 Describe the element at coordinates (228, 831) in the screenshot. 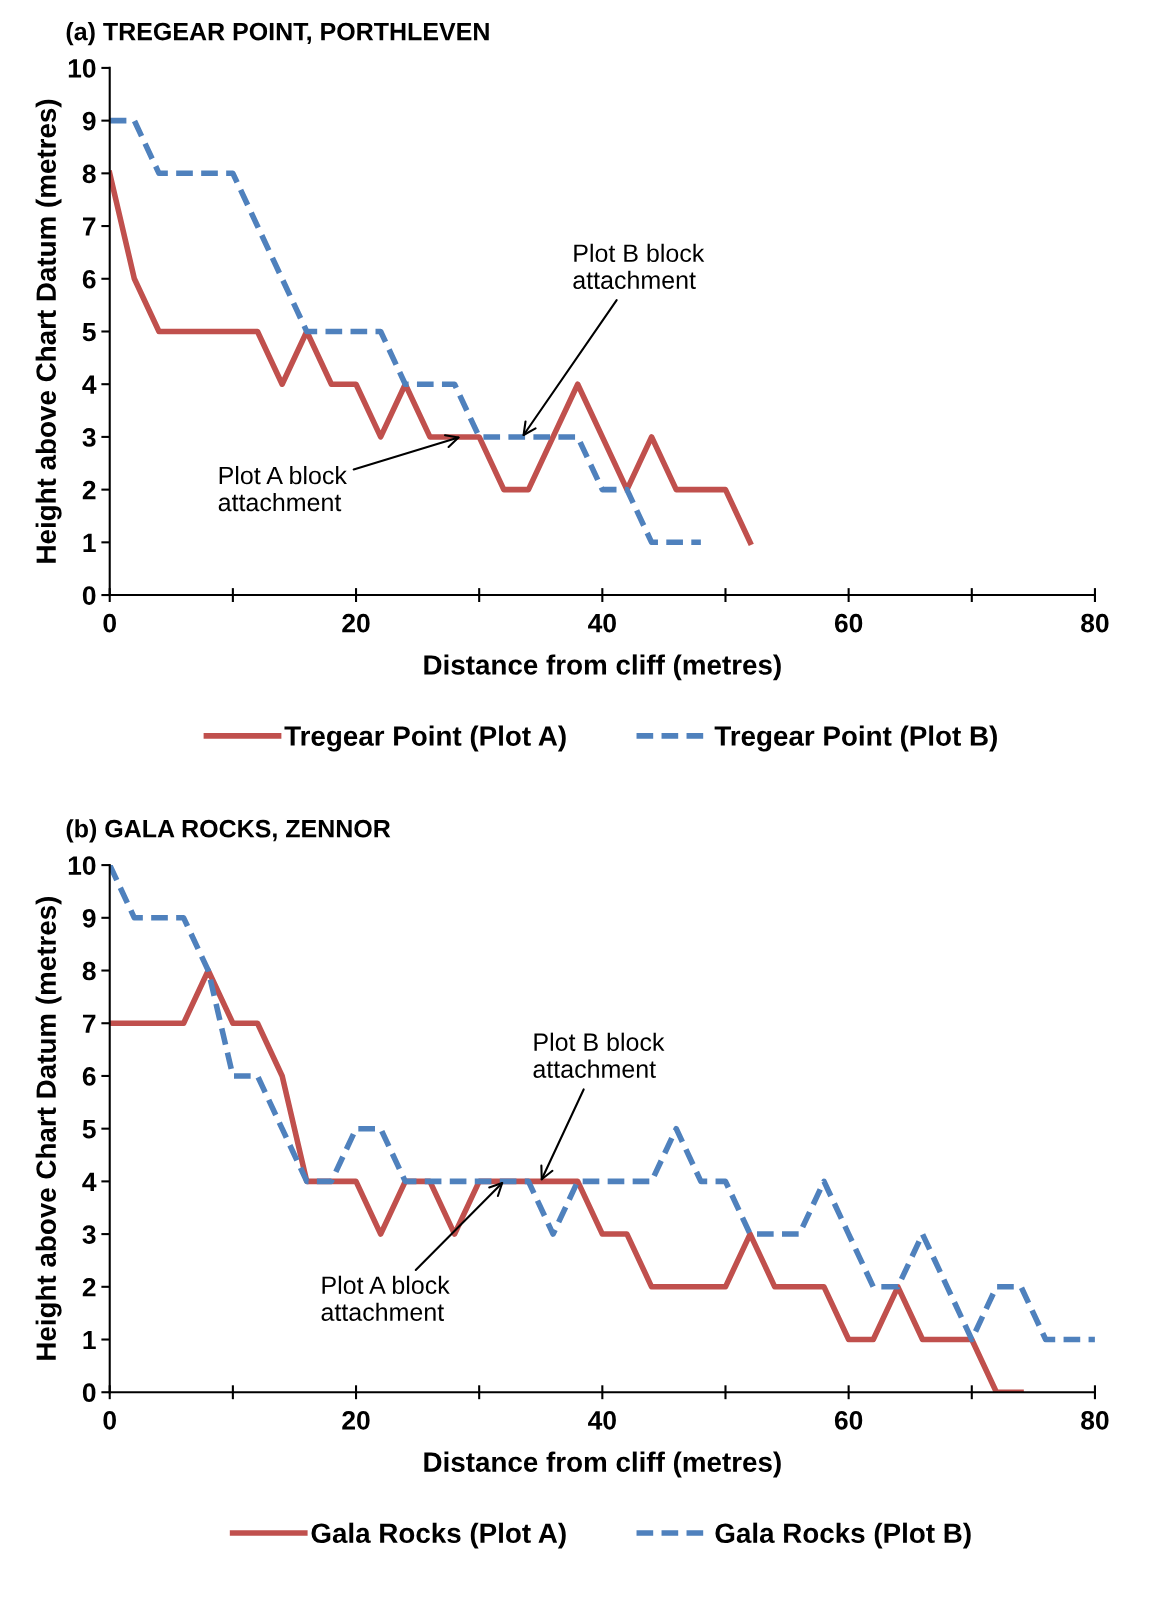

I see `chart-title: (b) GALA ROCKS, ZENNOR` at that location.